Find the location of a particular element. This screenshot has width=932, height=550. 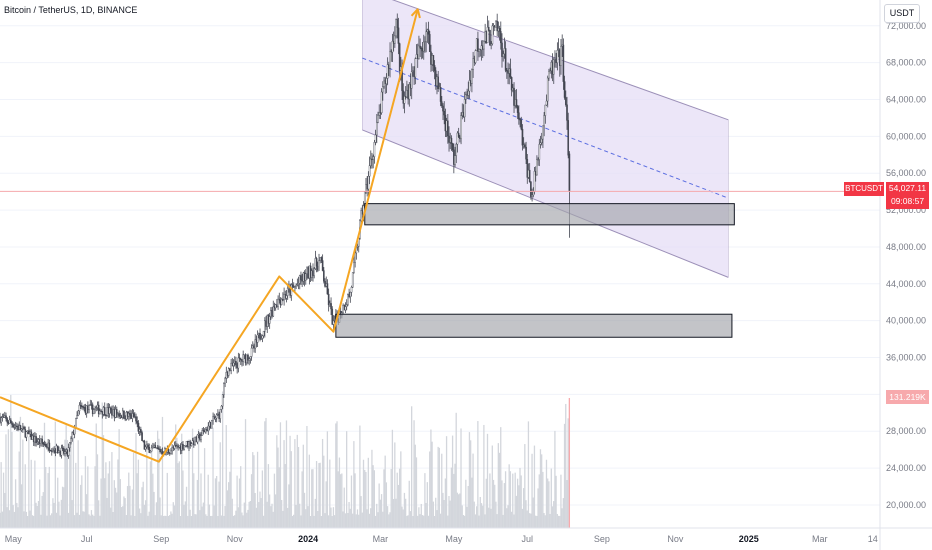

currency-button: USDT is located at coordinates (902, 13).